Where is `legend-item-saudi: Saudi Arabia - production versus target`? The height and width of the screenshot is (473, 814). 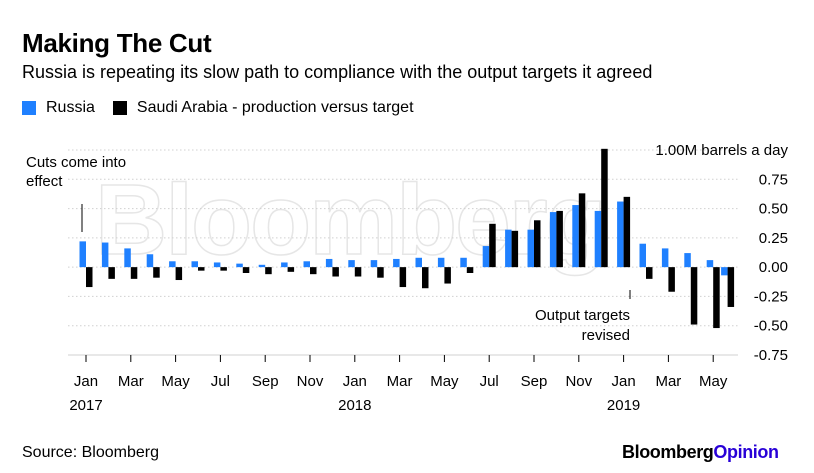
legend-item-saudi: Saudi Arabia - production versus target is located at coordinates (263, 108).